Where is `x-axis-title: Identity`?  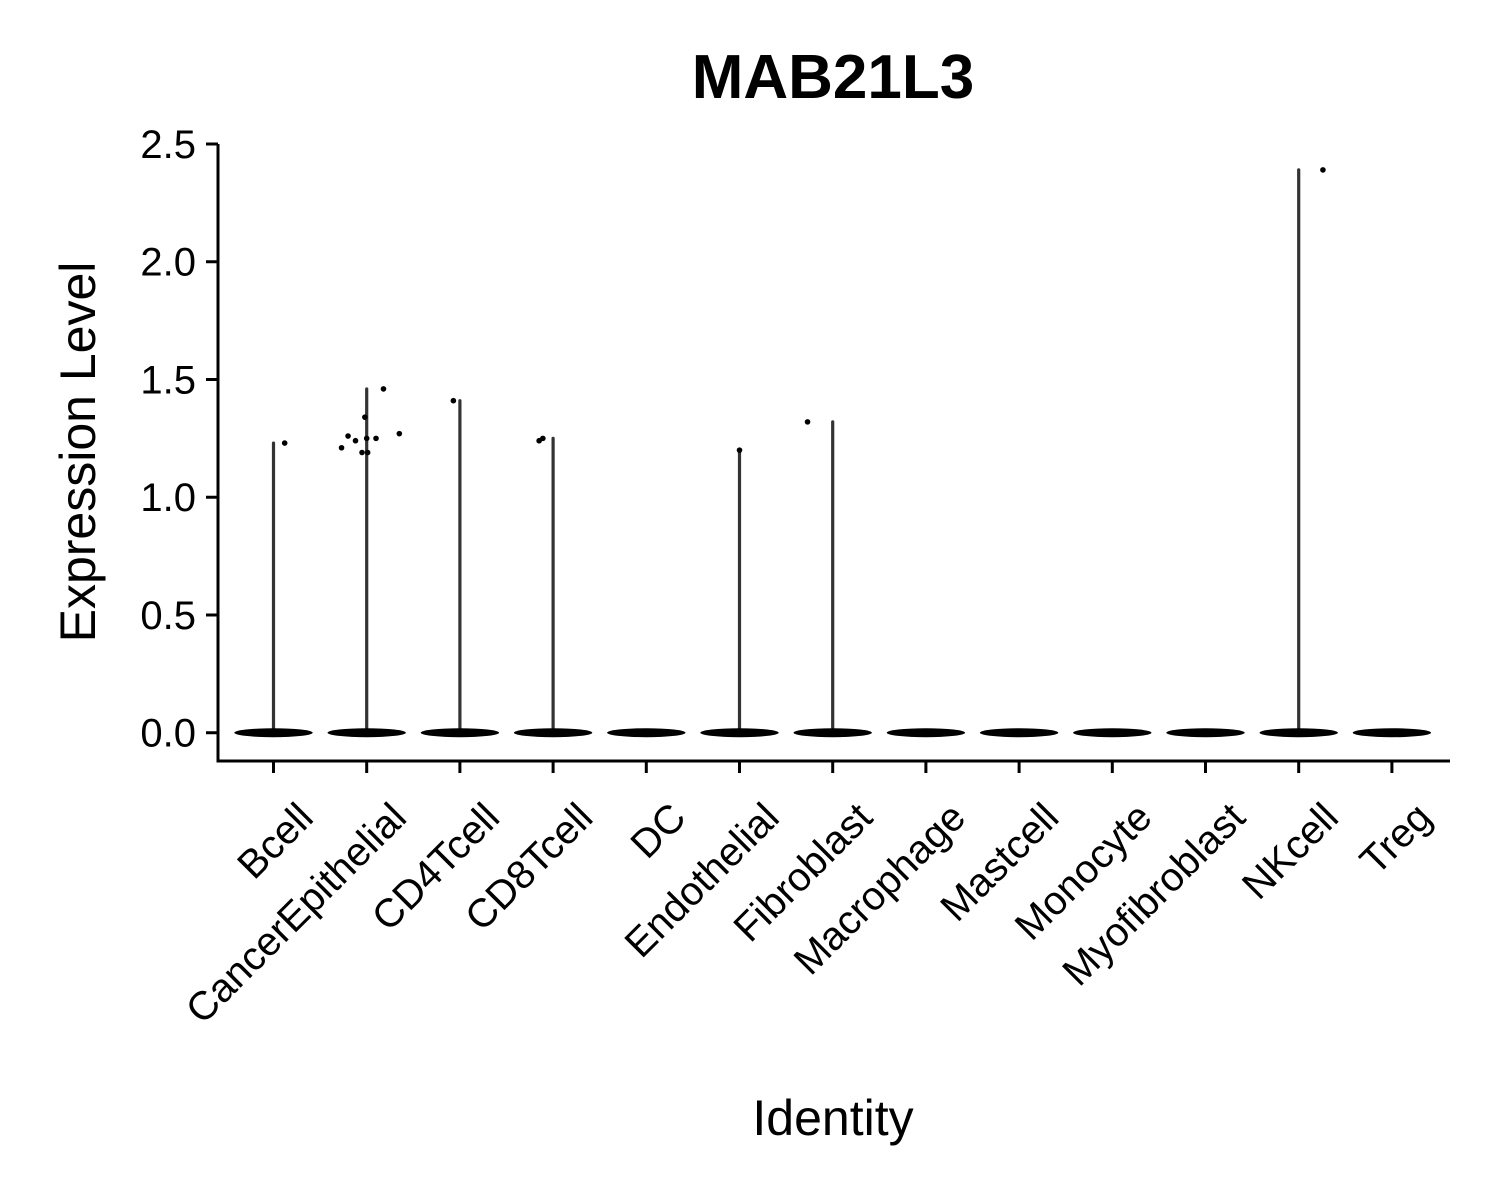
x-axis-title: Identity is located at coordinates (832, 1118).